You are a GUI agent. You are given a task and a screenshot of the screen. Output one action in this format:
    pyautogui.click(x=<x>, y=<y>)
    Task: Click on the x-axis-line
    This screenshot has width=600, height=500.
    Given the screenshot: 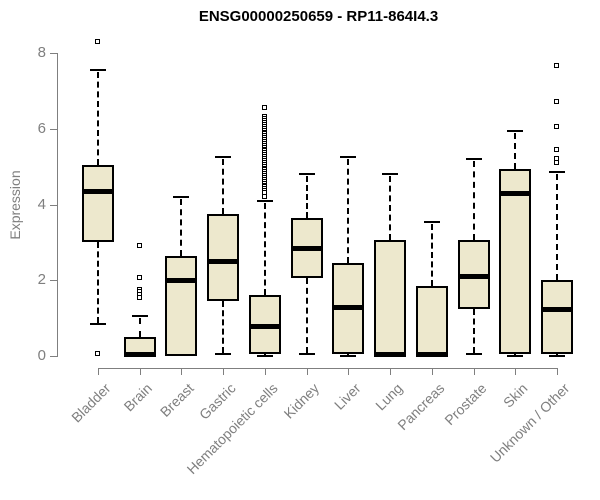 What is the action you would take?
    pyautogui.click(x=328, y=368)
    